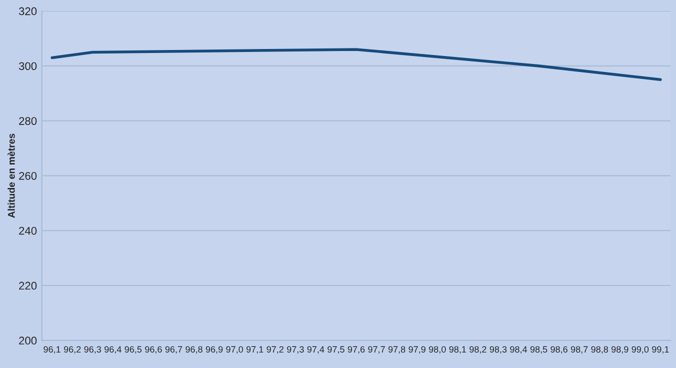 This screenshot has height=368, width=676. What do you see at coordinates (437, 350) in the screenshot?
I see `x-tick-label: 98,0` at bounding box center [437, 350].